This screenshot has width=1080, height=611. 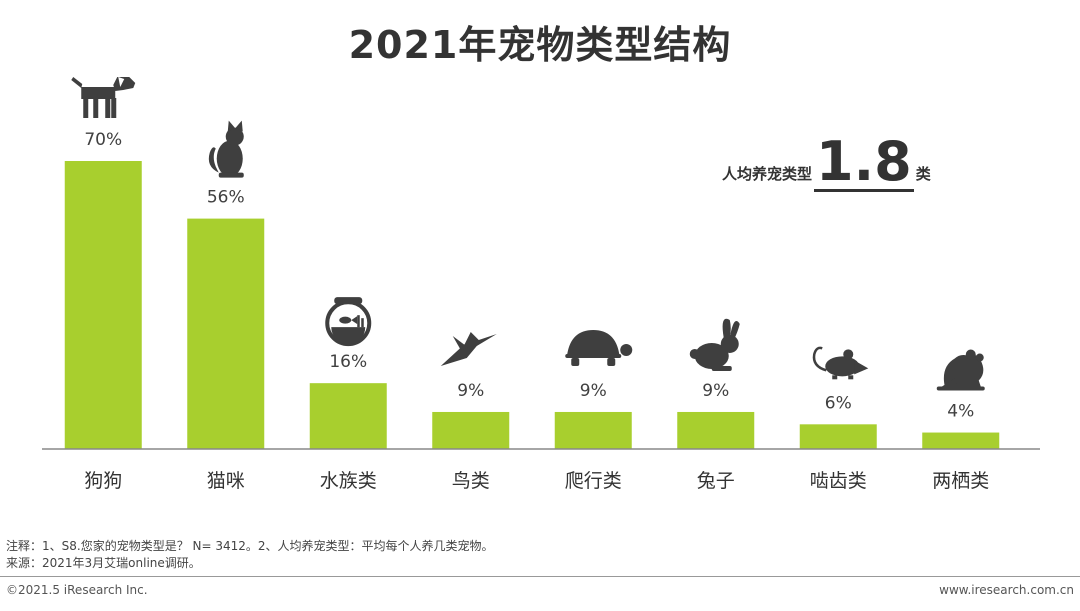 What do you see at coordinates (540, 576) in the screenshot?
I see `footer-divider` at bounding box center [540, 576].